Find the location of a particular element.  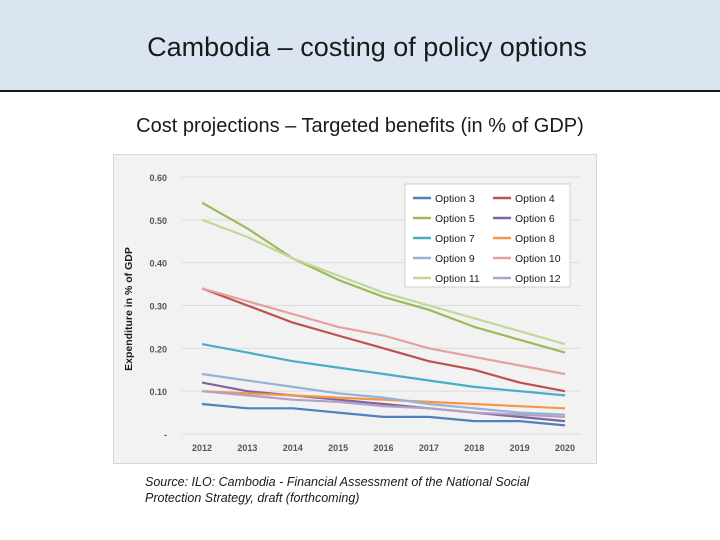

legend-label: Option 3 is located at coordinates (455, 199).